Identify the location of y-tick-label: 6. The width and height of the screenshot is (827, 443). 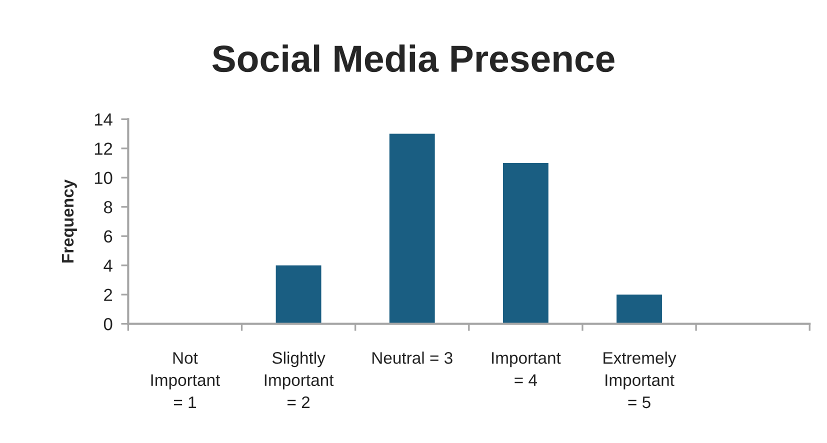
(108, 236).